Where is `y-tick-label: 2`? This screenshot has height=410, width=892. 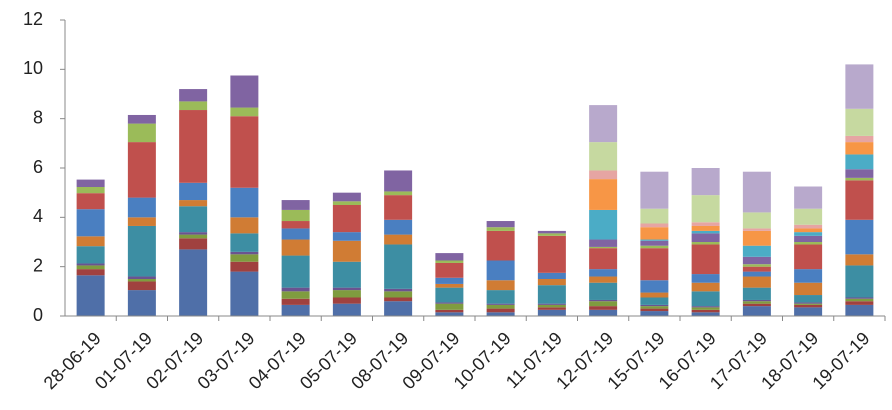 y-tick-label: 2 is located at coordinates (38, 265).